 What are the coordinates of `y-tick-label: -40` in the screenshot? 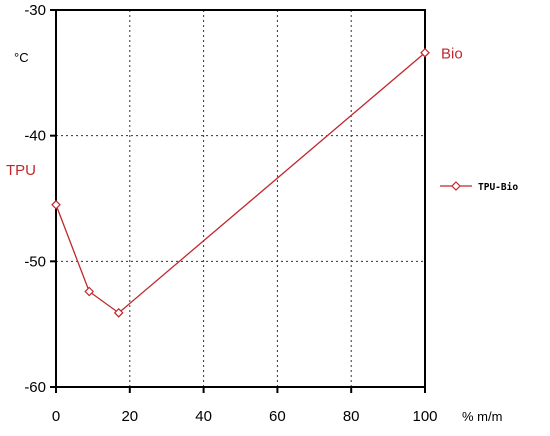 It's located at (35, 136).